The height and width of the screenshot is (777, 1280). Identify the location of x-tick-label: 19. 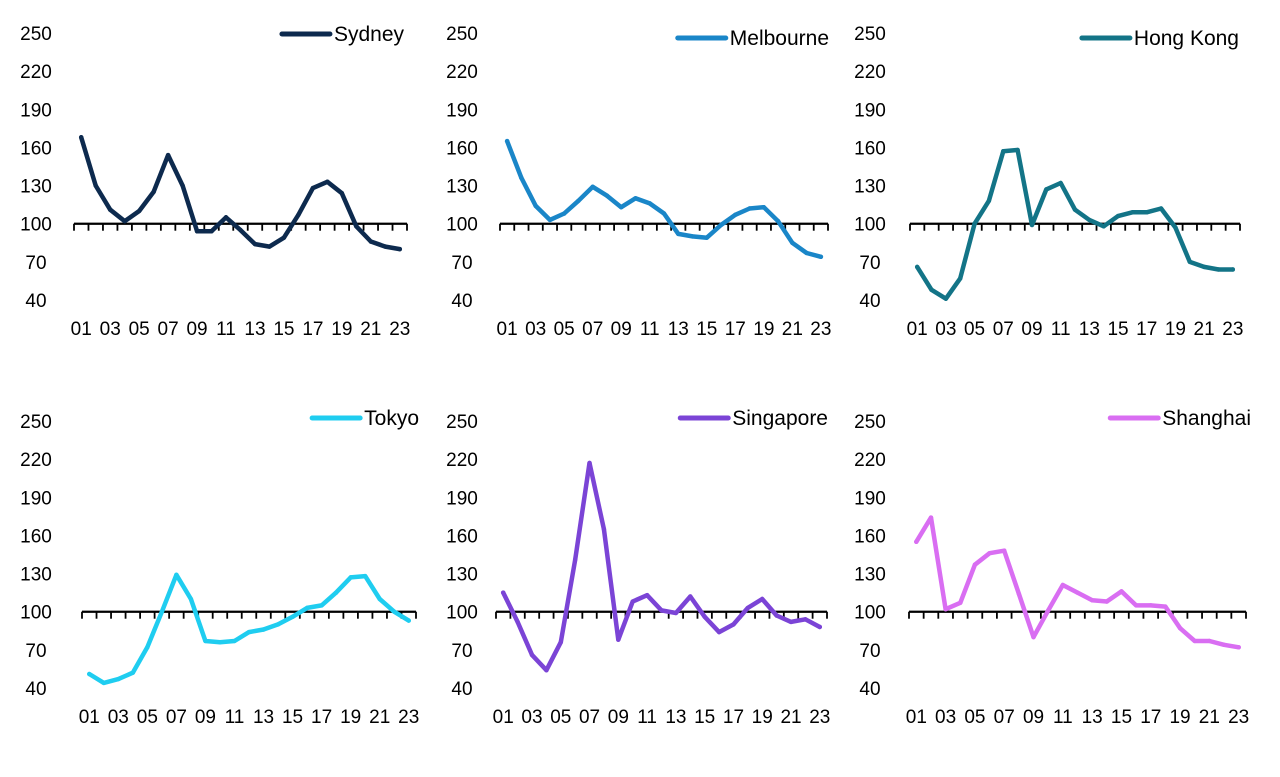
(763, 329).